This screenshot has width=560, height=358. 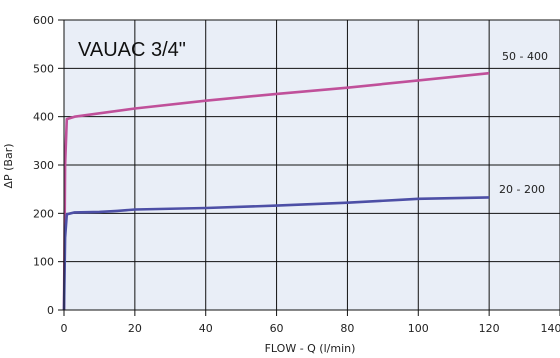 I want to click on y-tick-label: 400, so click(x=43, y=117).